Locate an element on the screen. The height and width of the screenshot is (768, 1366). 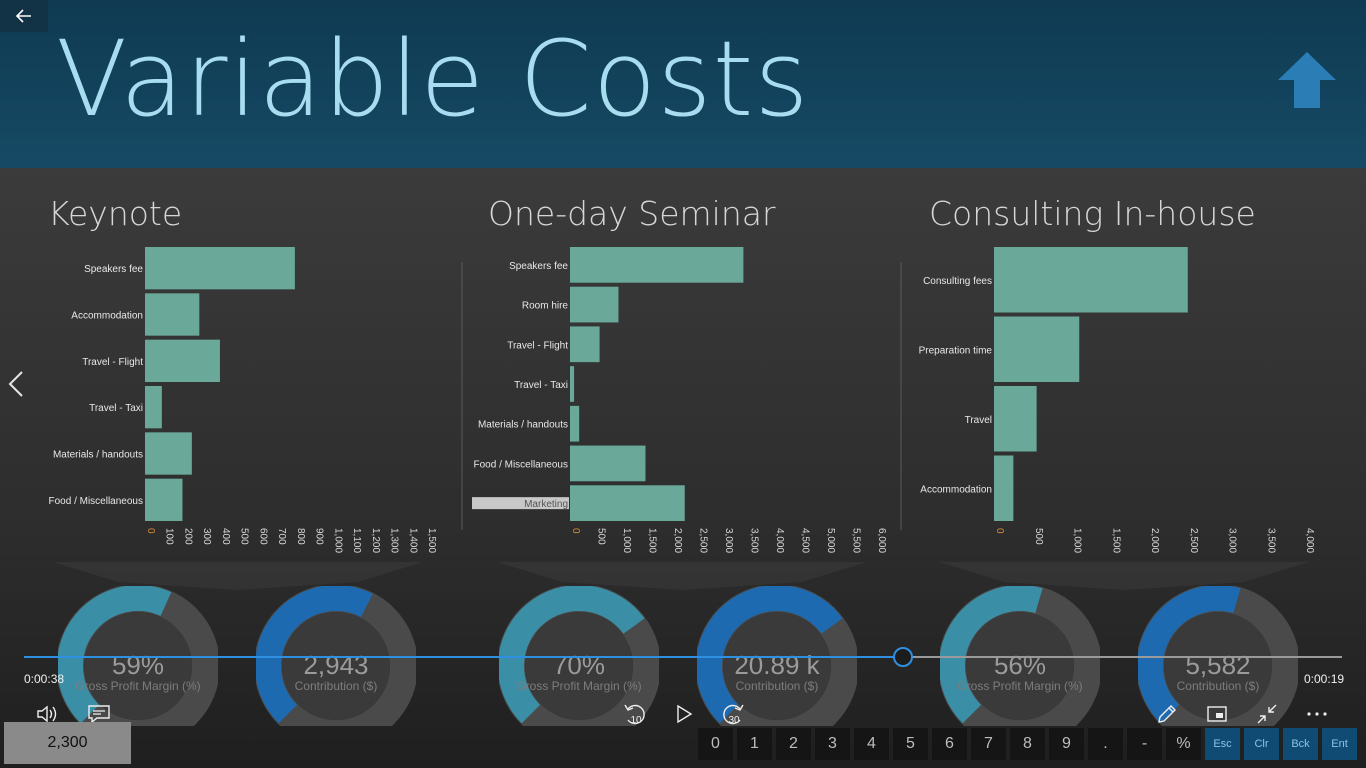
volume-icon is located at coordinates (47, 714).